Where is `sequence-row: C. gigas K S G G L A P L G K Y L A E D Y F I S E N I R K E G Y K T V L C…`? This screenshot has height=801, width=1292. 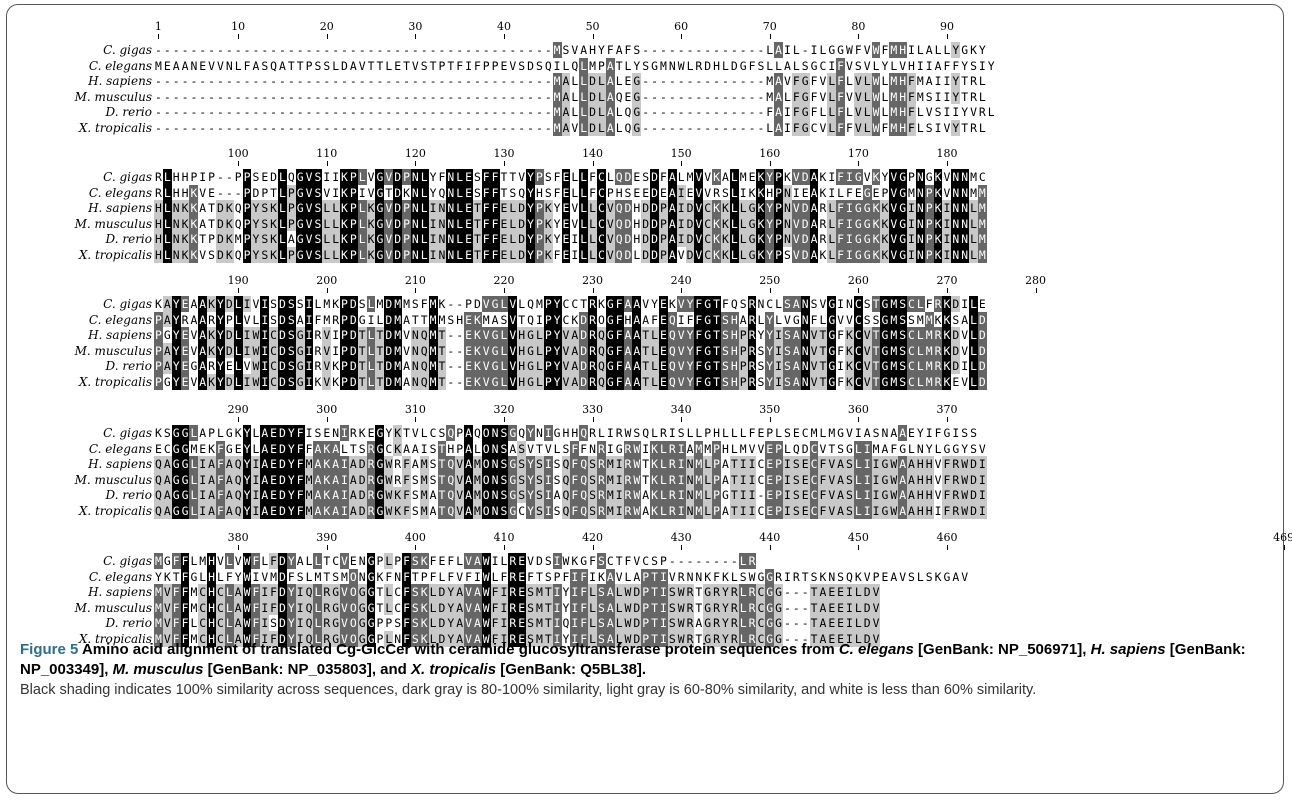 sequence-row: C. gigas K S G G L A P L G K Y L A E D Y F I S E N I R K E G Y K T V L C… is located at coordinates (646, 433).